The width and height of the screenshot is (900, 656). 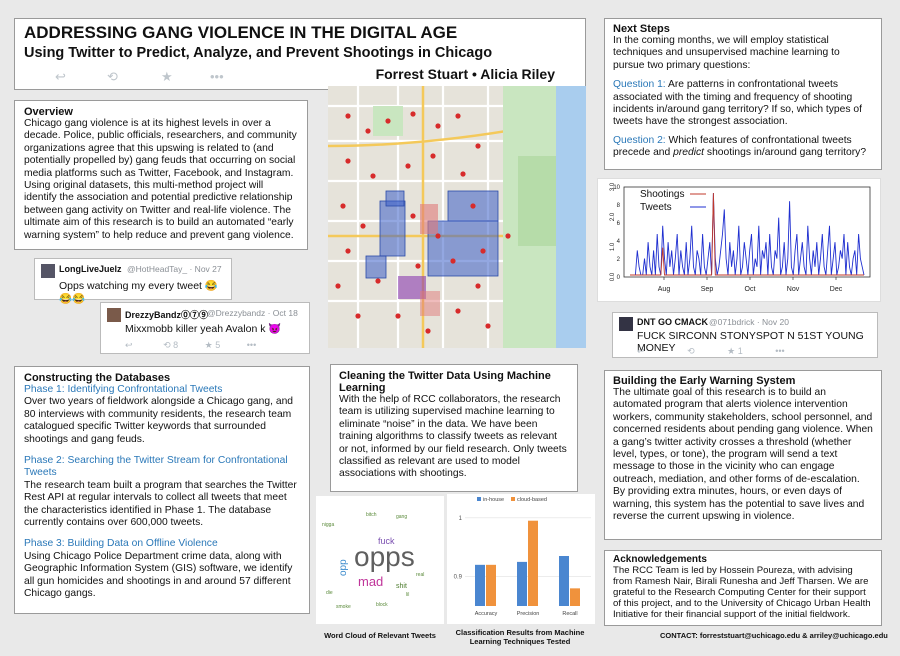 What do you see at coordinates (619, 242) in the screenshot?
I see `y-tick-label-right: 4` at bounding box center [619, 242].